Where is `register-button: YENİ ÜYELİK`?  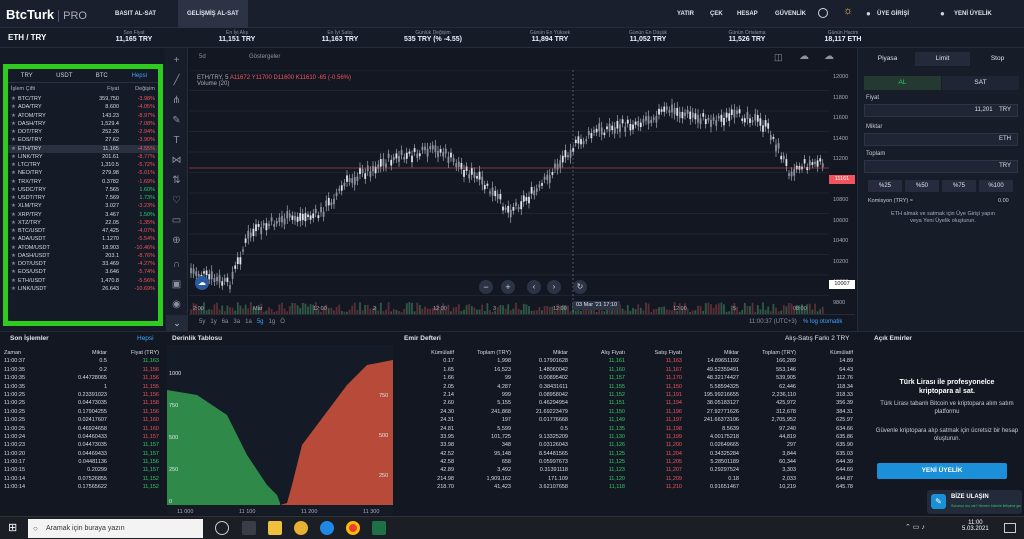 register-button: YENİ ÜYELİK is located at coordinates (942, 471).